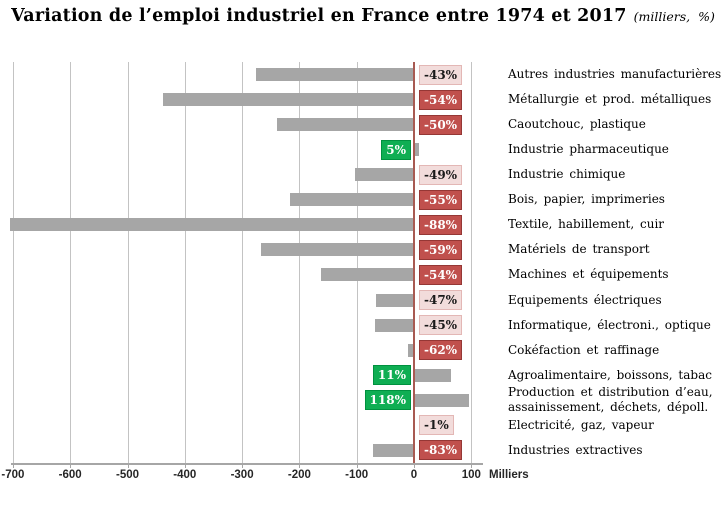 Image resolution: width=726 pixels, height=505 pixels. What do you see at coordinates (71, 465) in the screenshot?
I see `tick-mark--600` at bounding box center [71, 465].